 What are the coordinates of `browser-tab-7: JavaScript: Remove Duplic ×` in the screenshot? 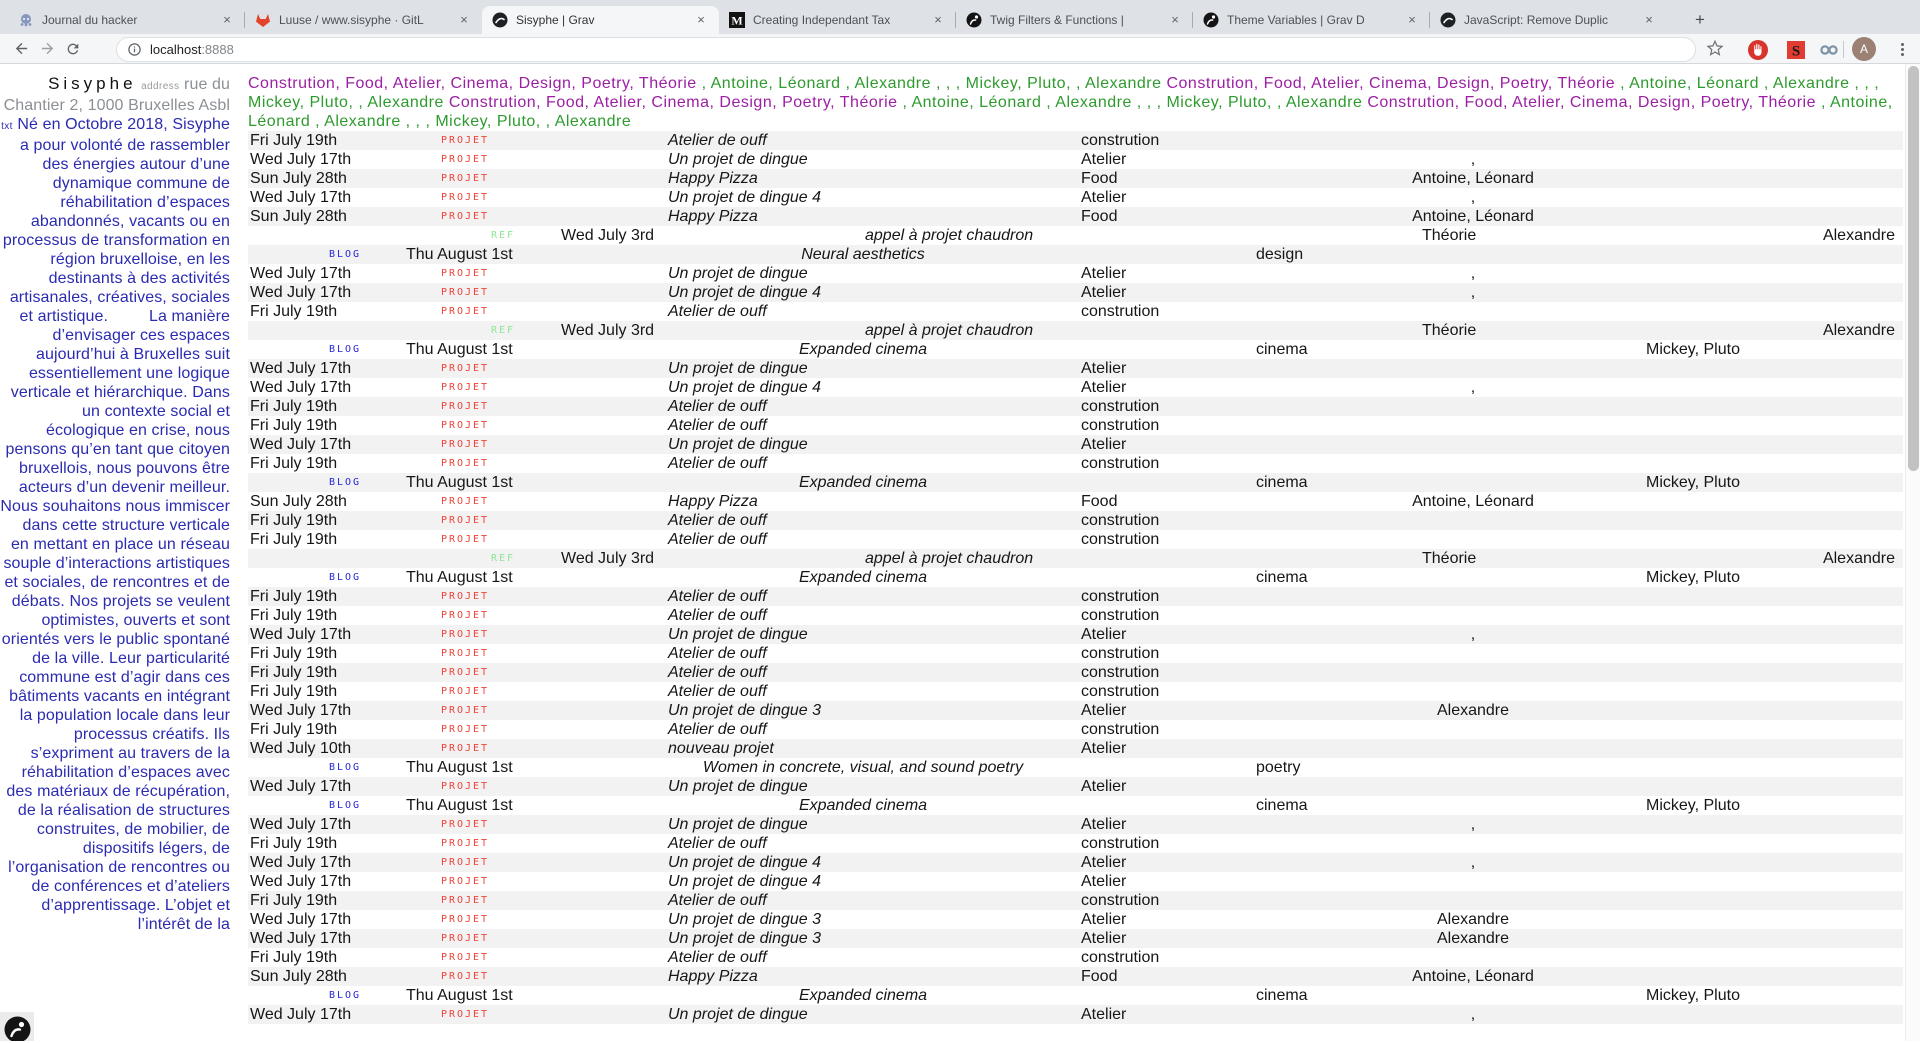 It's located at (1548, 20).